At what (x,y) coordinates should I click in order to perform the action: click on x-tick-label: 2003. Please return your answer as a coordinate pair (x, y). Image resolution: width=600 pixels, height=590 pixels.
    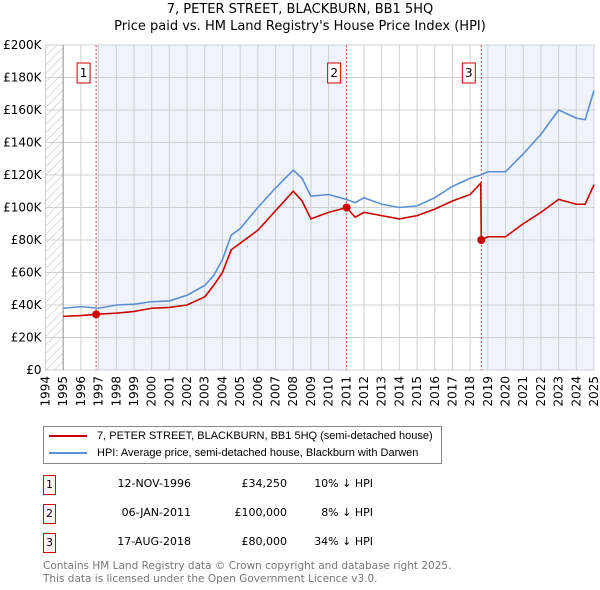
    Looking at the image, I should click on (205, 391).